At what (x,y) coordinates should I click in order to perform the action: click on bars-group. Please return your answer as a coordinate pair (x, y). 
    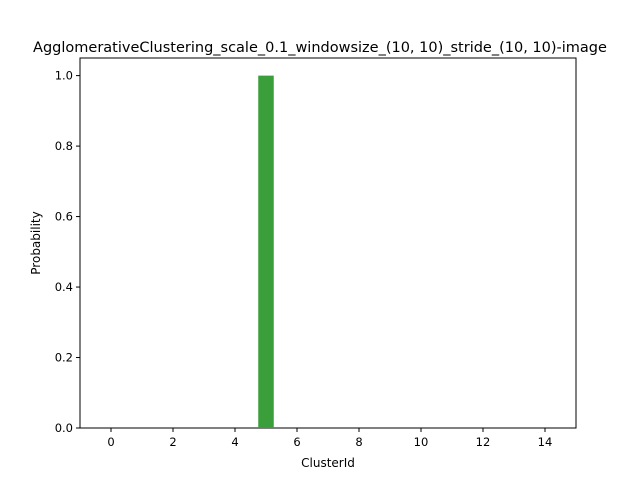
    Looking at the image, I should click on (266, 251).